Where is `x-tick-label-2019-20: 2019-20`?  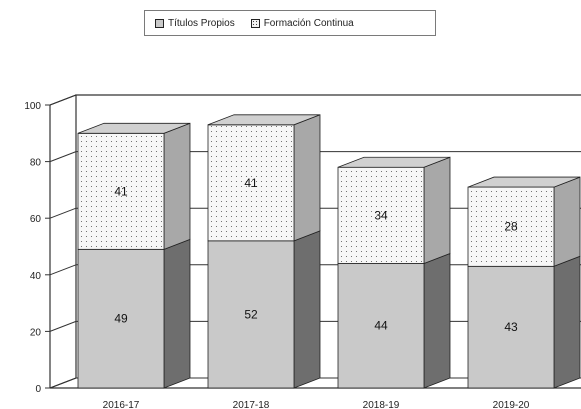 x-tick-label-2019-20: 2019-20 is located at coordinates (511, 404).